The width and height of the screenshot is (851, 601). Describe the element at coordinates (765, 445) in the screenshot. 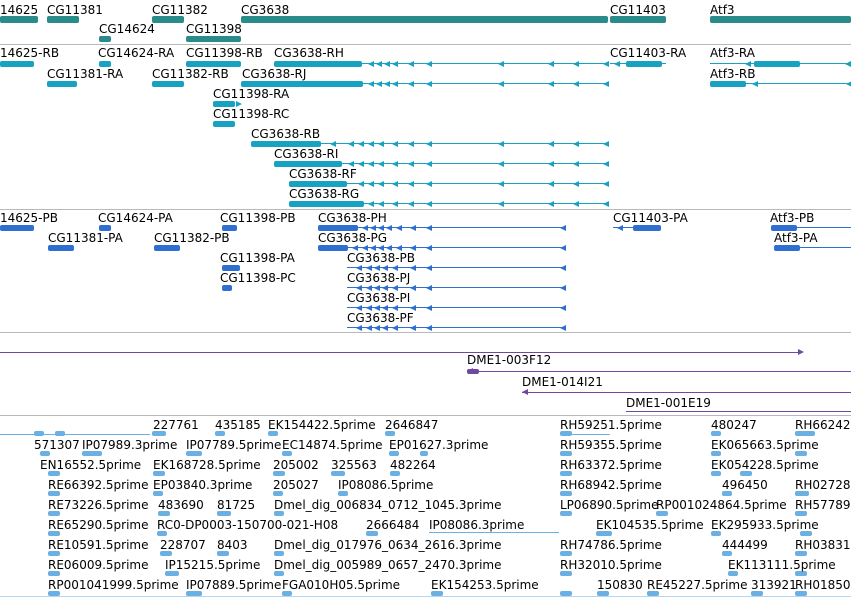

I see `est-label: EK065663.5prime` at that location.